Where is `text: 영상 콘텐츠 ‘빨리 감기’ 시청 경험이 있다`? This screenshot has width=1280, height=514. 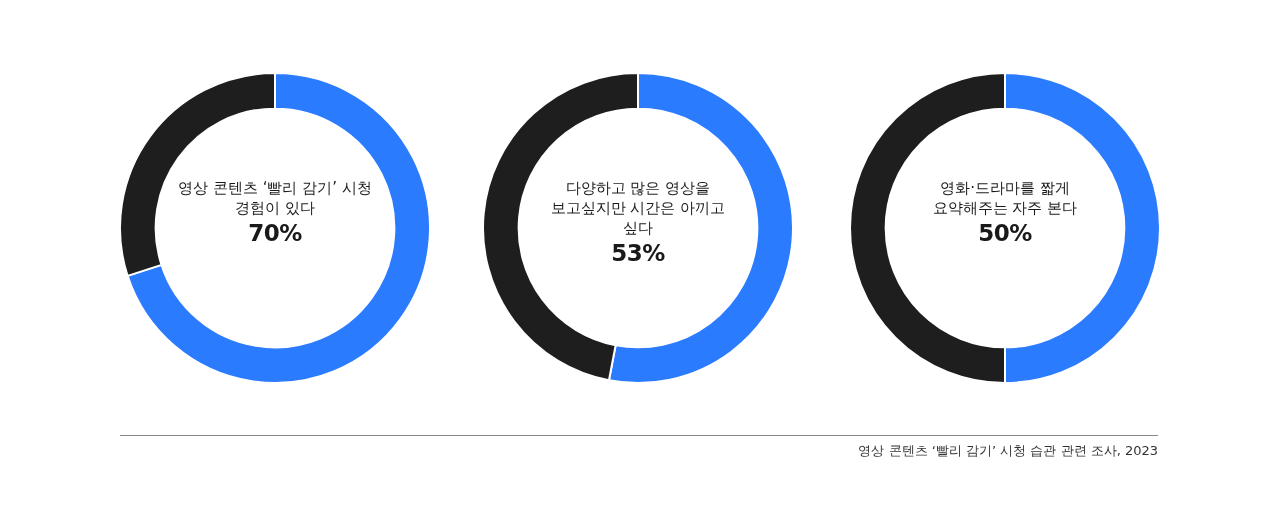
text: 영상 콘텐츠 ‘빨리 감기’ 시청 경험이 있다 is located at coordinates (275, 198).